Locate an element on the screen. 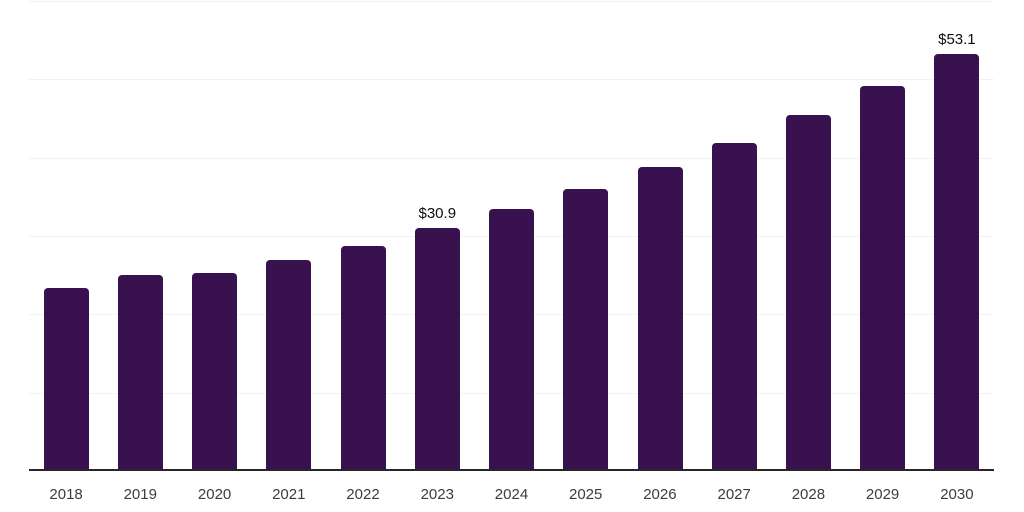 Image resolution: width=1024 pixels, height=512 pixels. x-tick-label-2019: 2019 is located at coordinates (140, 494).